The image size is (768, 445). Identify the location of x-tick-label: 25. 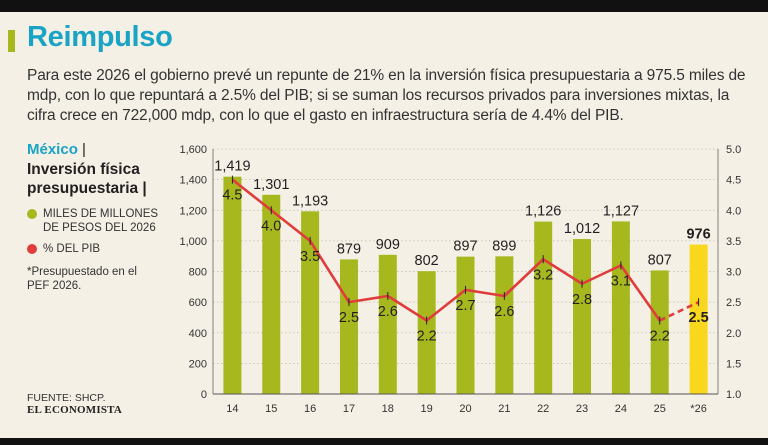
(660, 409).